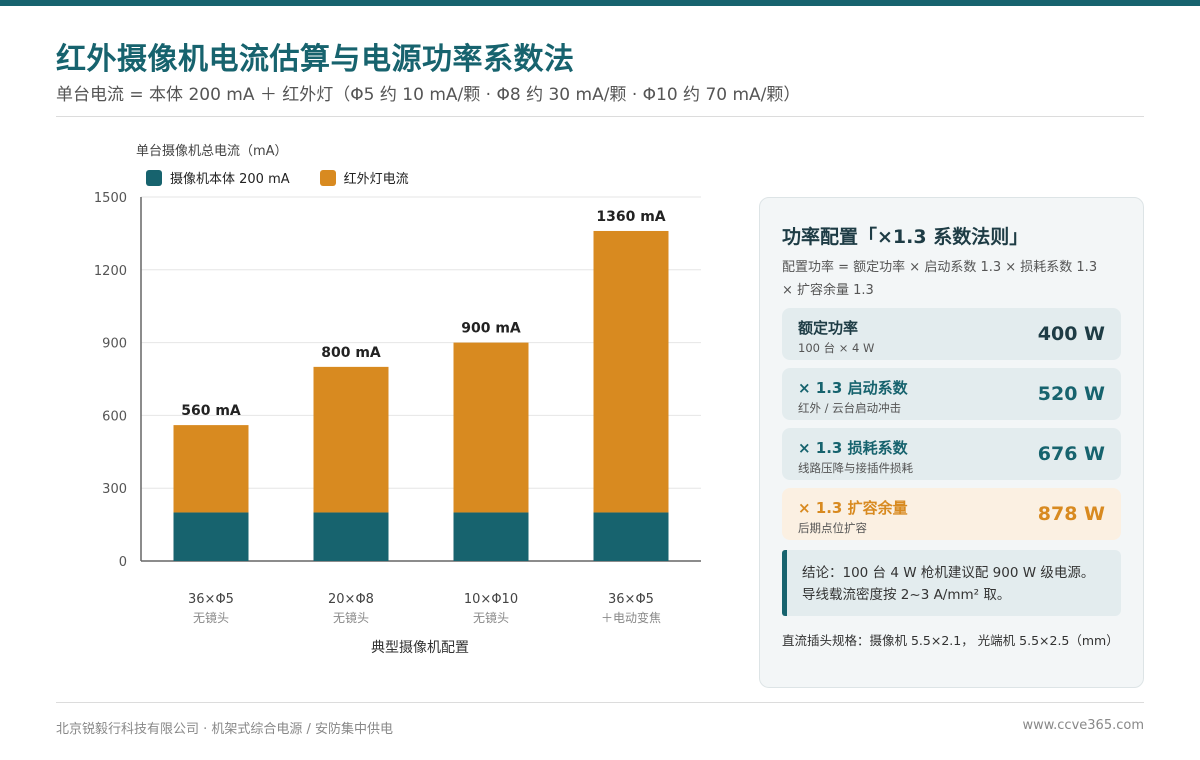  What do you see at coordinates (376, 179) in the screenshot?
I see `legend-label-ir: 红外灯电流` at bounding box center [376, 179].